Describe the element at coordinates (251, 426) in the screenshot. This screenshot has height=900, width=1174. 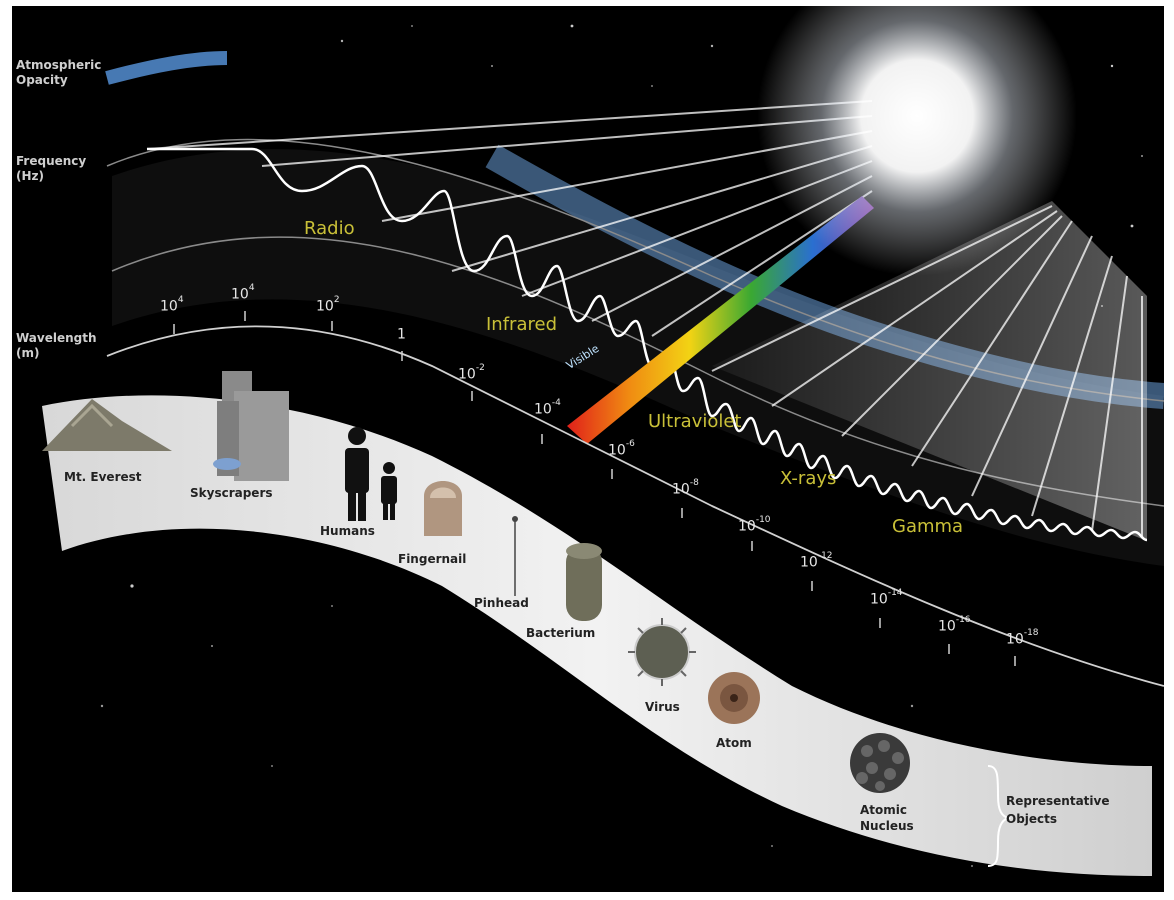
I see `skyscrapers-icon` at that location.